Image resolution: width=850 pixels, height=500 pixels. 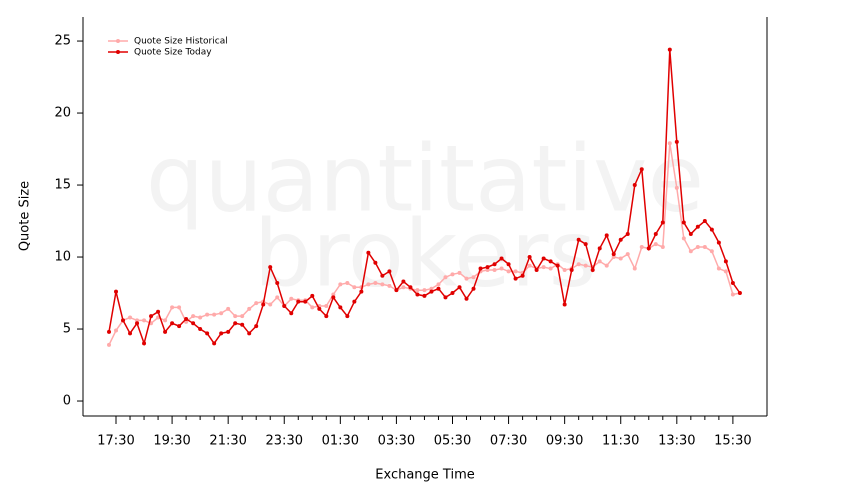 What do you see at coordinates (25, 216) in the screenshot?
I see `y-axis-title: Quote Size` at bounding box center [25, 216].